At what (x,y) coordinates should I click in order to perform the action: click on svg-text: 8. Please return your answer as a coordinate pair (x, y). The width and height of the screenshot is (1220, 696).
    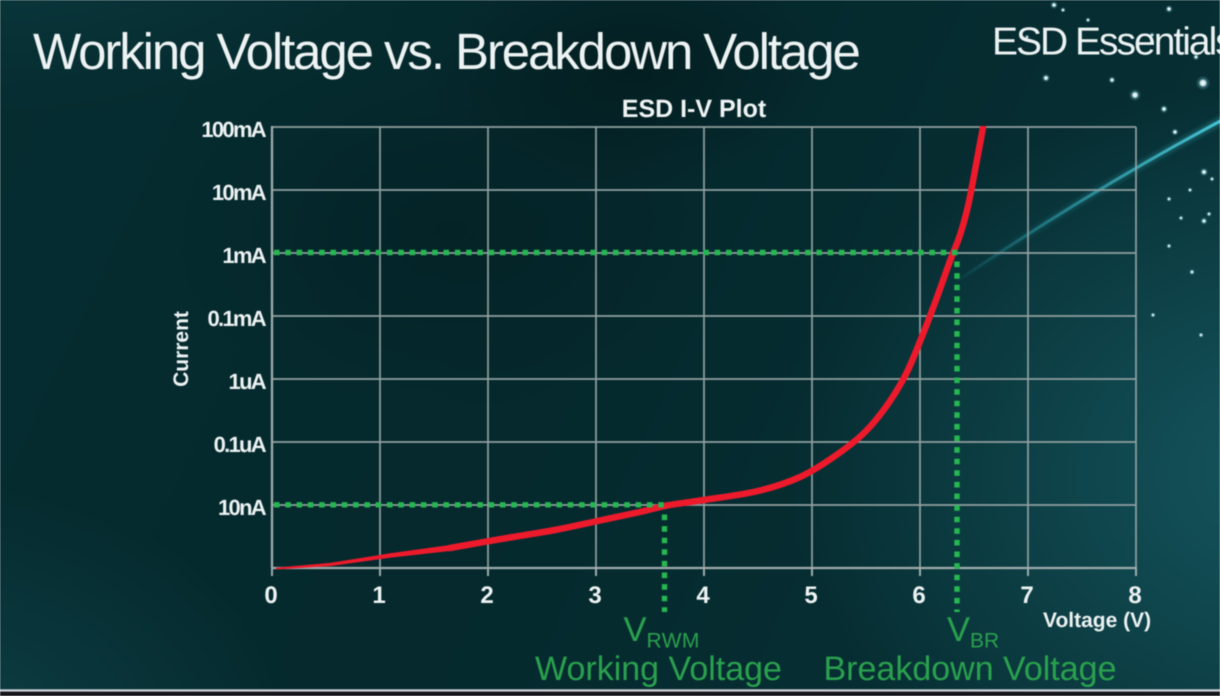
    Looking at the image, I should click on (1134, 595).